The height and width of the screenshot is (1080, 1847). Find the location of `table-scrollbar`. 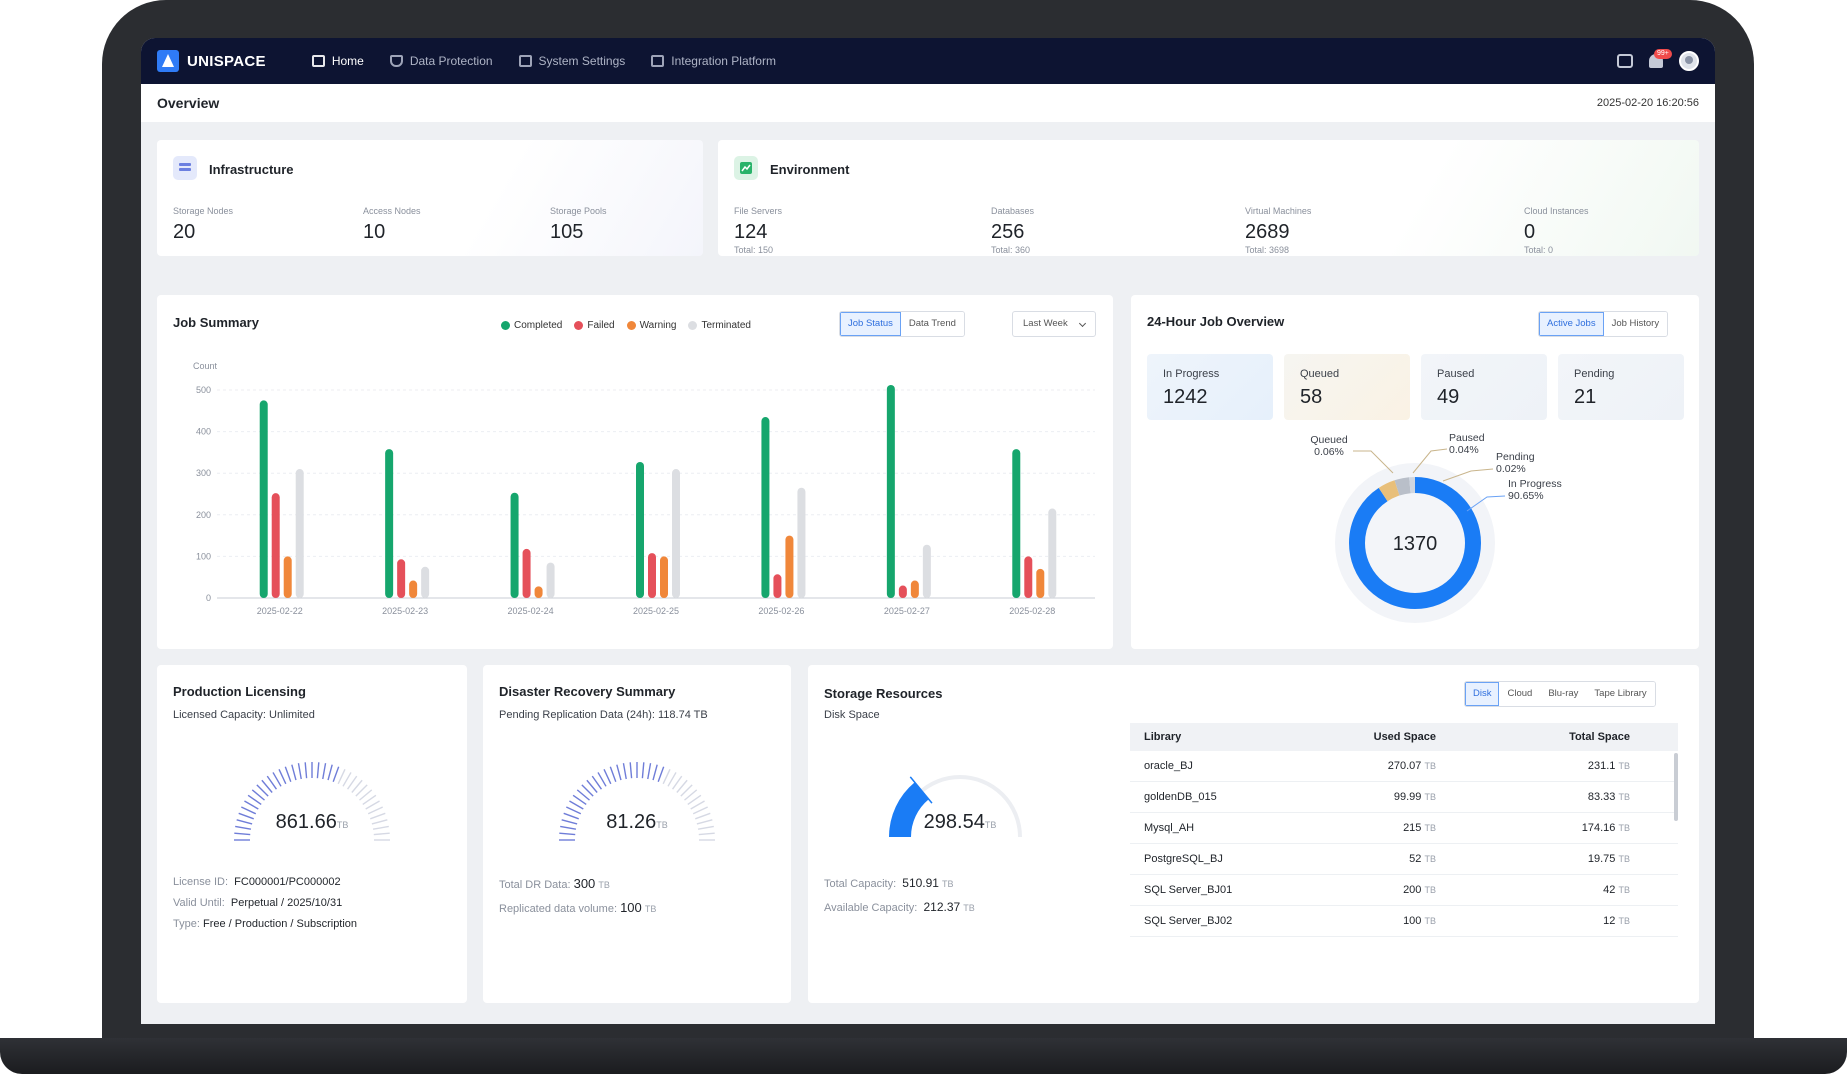

table-scrollbar is located at coordinates (1676, 787).